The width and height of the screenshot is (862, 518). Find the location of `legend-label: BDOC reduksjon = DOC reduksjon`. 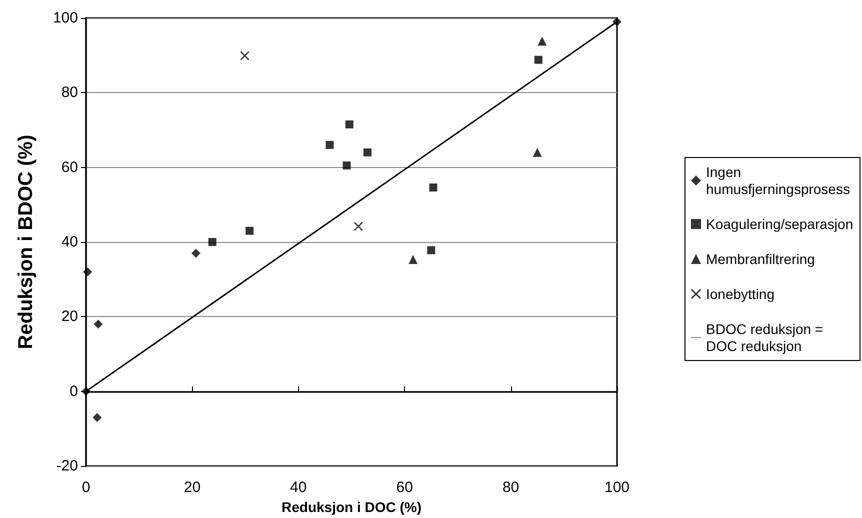

legend-label: BDOC reduksjon = DOC reduksjon is located at coordinates (766, 337).